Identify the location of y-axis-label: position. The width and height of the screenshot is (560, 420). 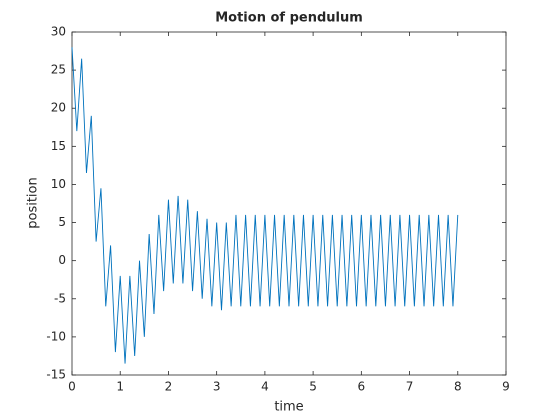
(33, 203).